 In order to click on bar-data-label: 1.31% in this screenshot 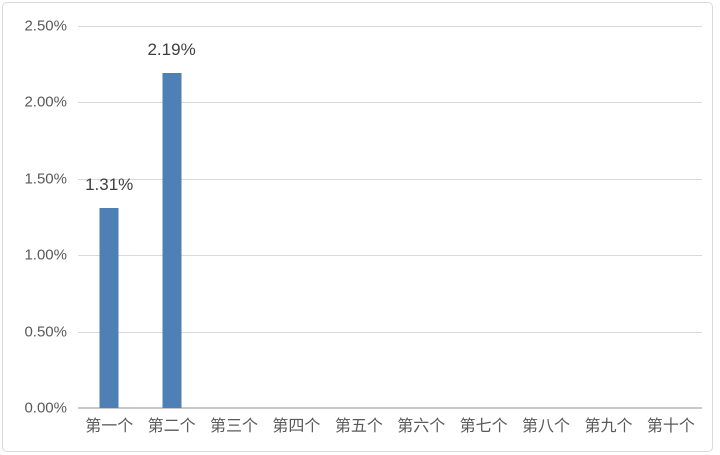, I will do `click(109, 184)`.